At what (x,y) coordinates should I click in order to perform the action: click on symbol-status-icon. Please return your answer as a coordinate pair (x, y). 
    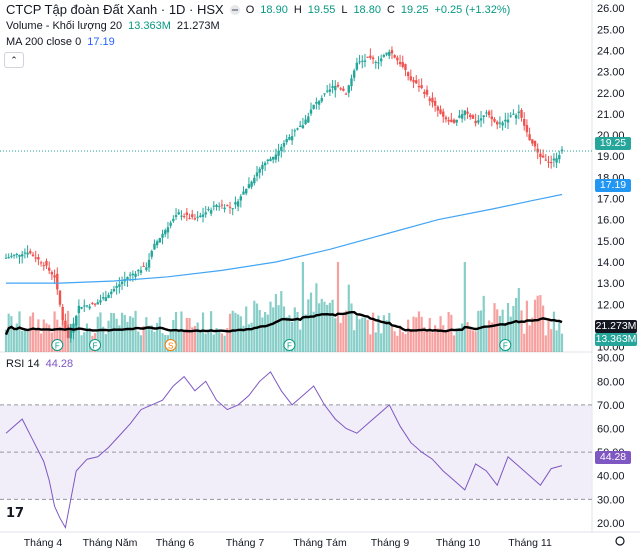
    Looking at the image, I should click on (234, 9).